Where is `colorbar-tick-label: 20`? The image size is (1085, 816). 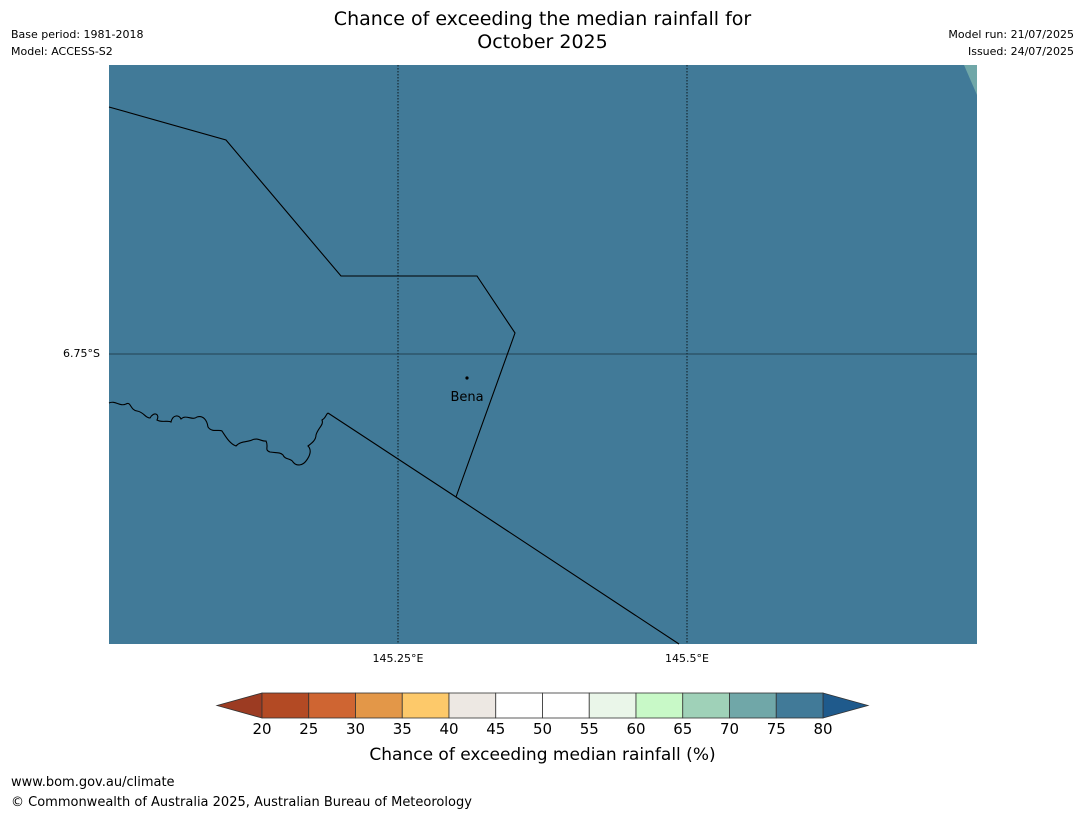
colorbar-tick-label: 20 is located at coordinates (262, 729).